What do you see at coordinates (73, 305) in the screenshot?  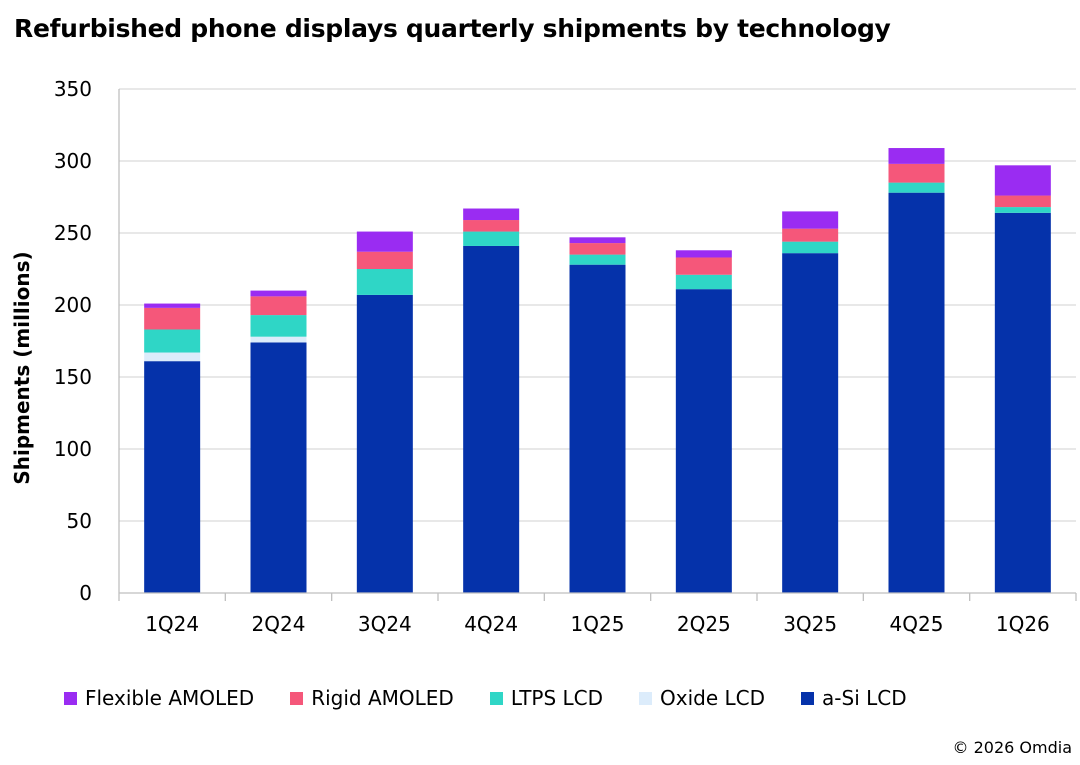 I see `y-tick-label: 200` at bounding box center [73, 305].